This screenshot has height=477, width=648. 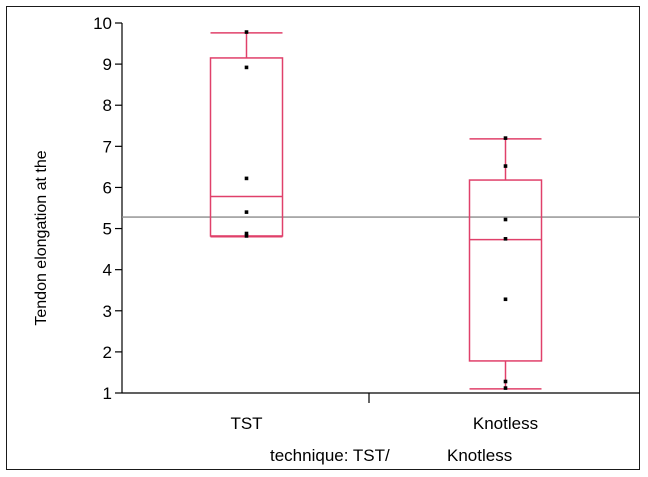 What do you see at coordinates (505, 423) in the screenshot?
I see `x-category-label: Knotless` at bounding box center [505, 423].